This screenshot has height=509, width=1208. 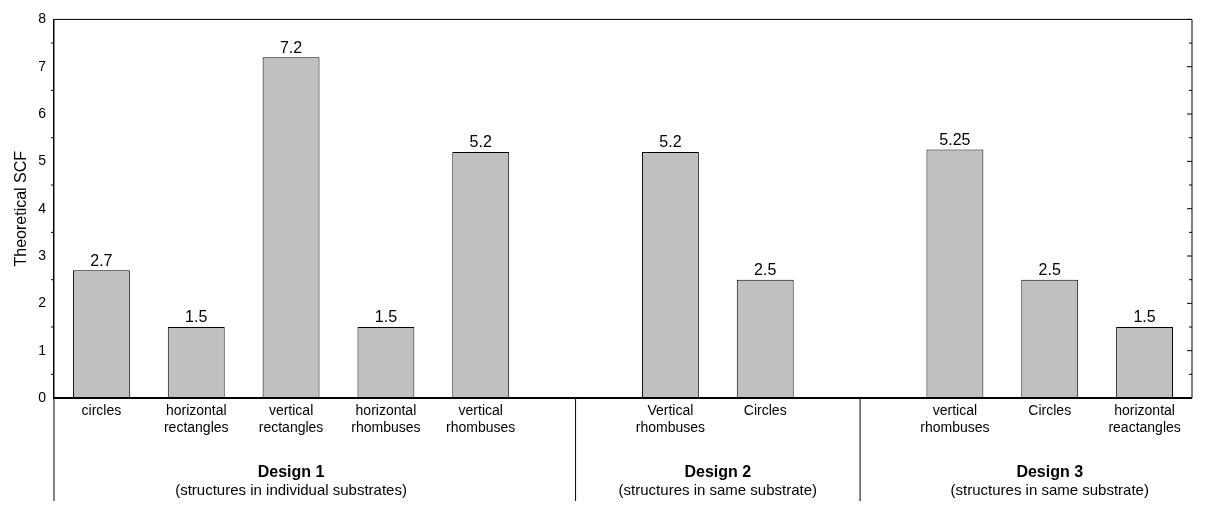 What do you see at coordinates (101, 260) in the screenshot?
I see `data-label: 2.7` at bounding box center [101, 260].